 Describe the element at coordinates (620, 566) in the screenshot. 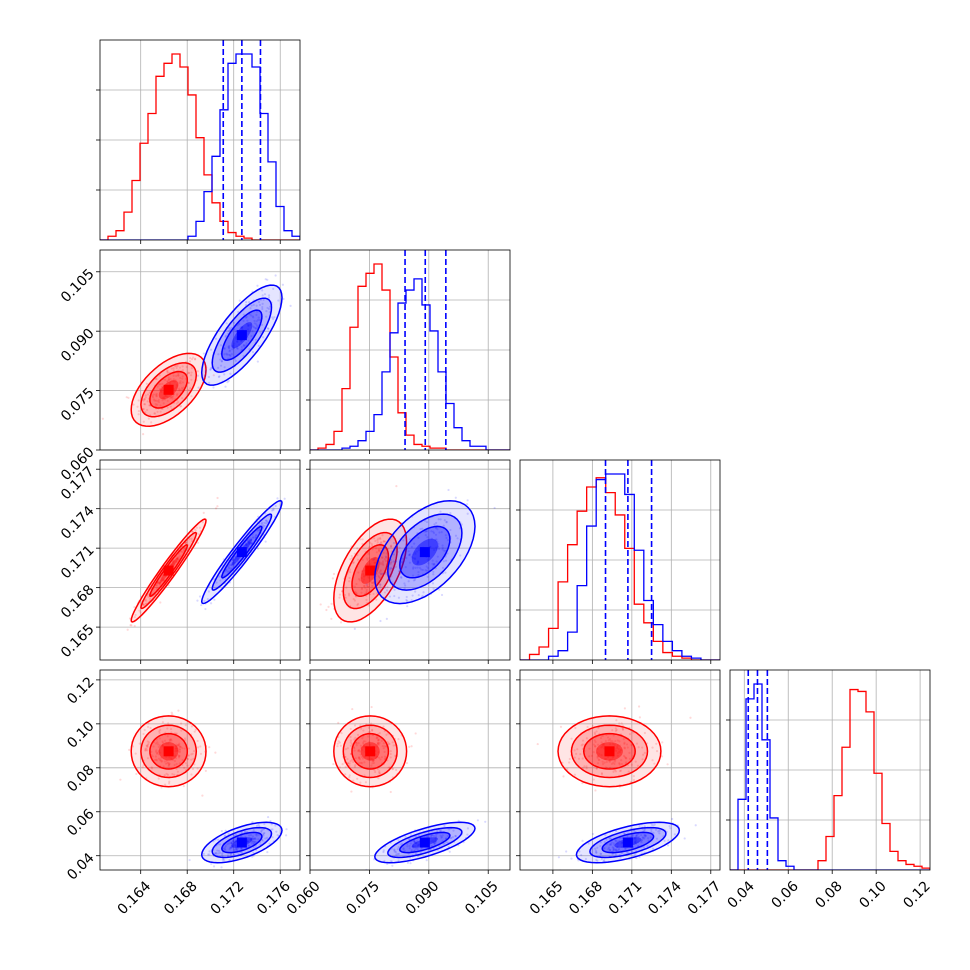

I see `histogram-blue` at that location.